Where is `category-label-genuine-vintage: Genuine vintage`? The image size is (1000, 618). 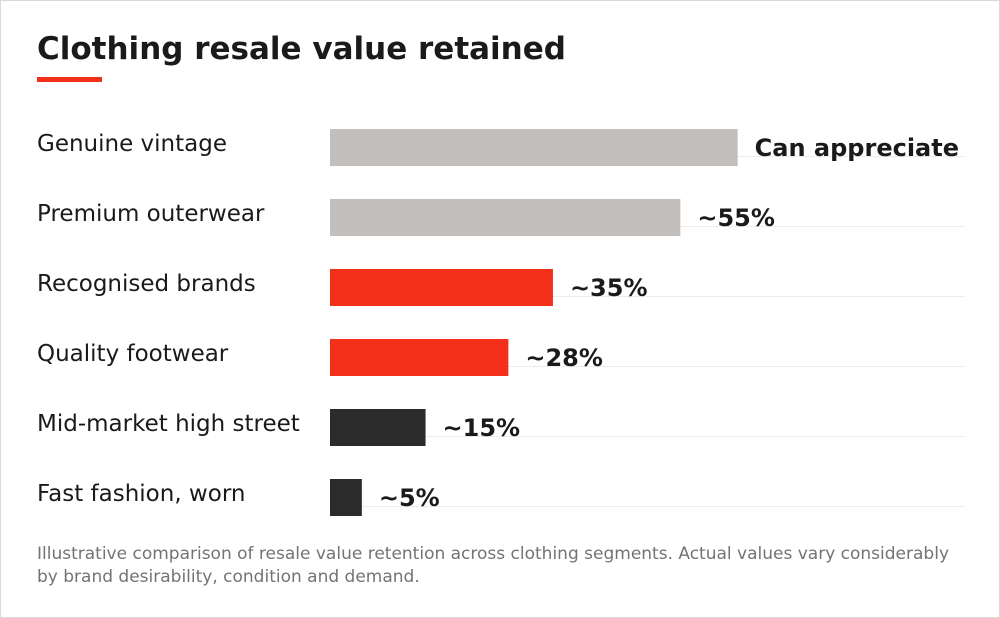
category-label-genuine-vintage: Genuine vintage is located at coordinates (132, 144).